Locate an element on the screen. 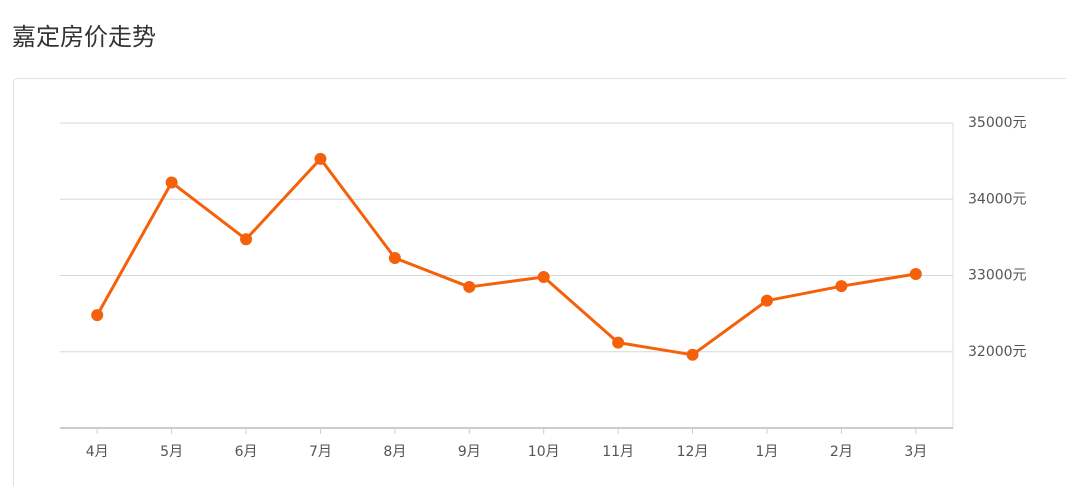 Image resolution: width=1066 pixels, height=486 pixels. y-tick-label: 33000元 is located at coordinates (997, 276).